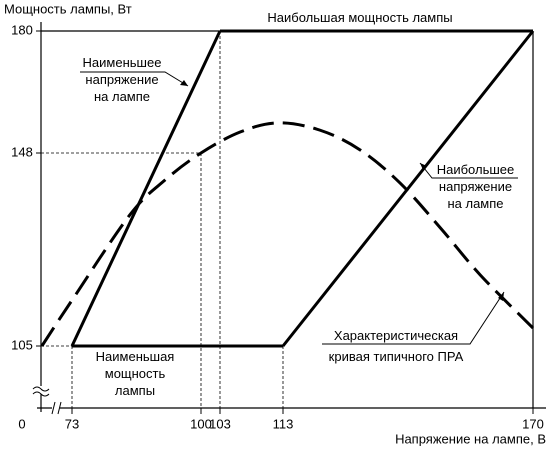 Image resolution: width=550 pixels, height=452 pixels. Describe the element at coordinates (68, 8) in the screenshot. I see `y-axis-label: Мощность лампы, Вт` at that location.